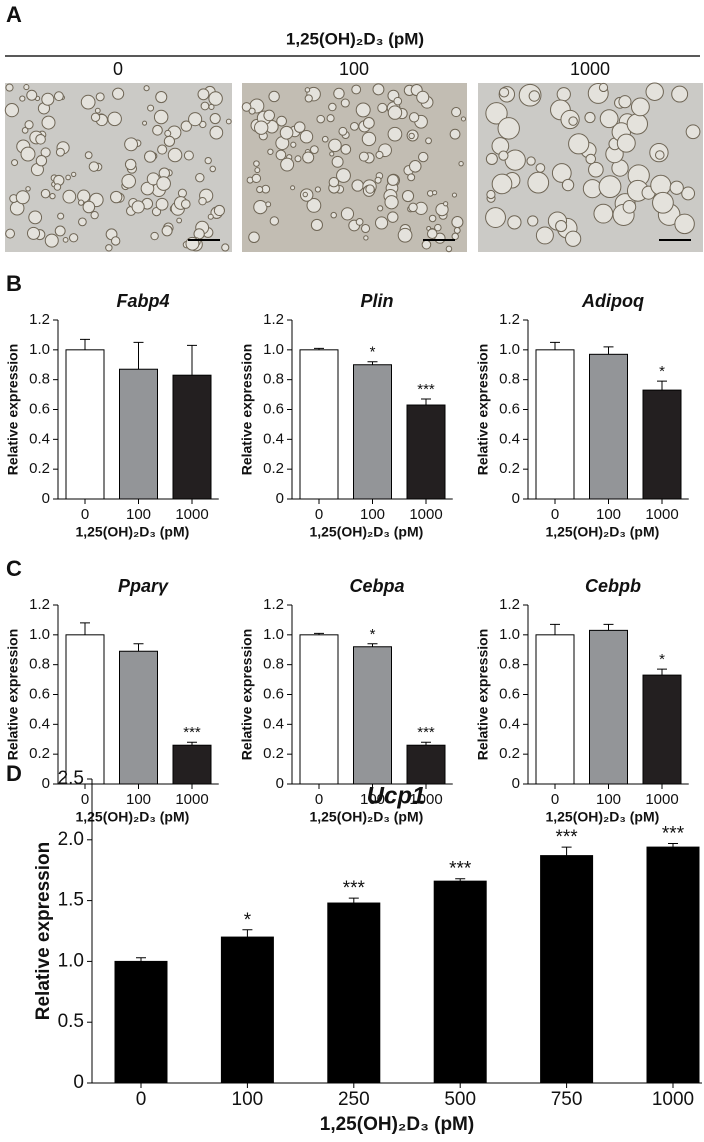 The height and width of the screenshot is (1142, 704). I want to click on y-tick-label: 1.2, so click(509, 604).